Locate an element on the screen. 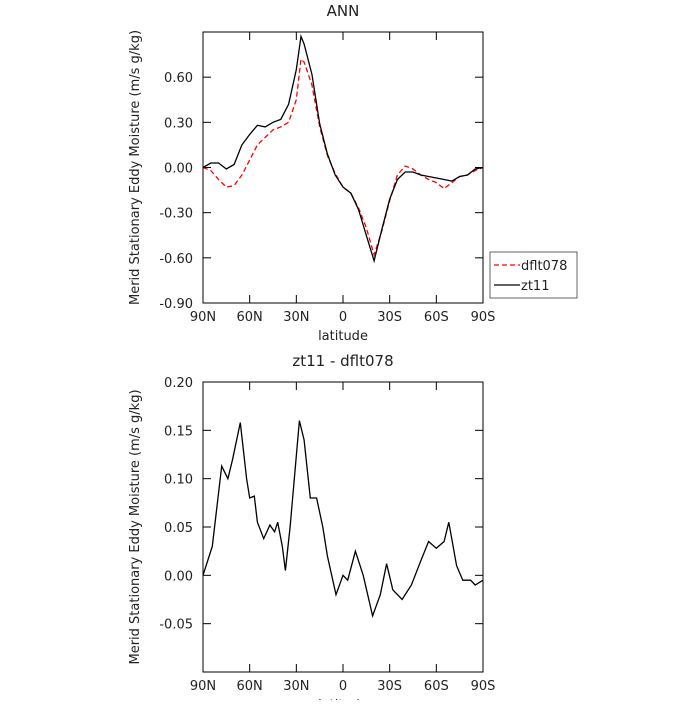  legend-entry: dflt078 is located at coordinates (544, 266).